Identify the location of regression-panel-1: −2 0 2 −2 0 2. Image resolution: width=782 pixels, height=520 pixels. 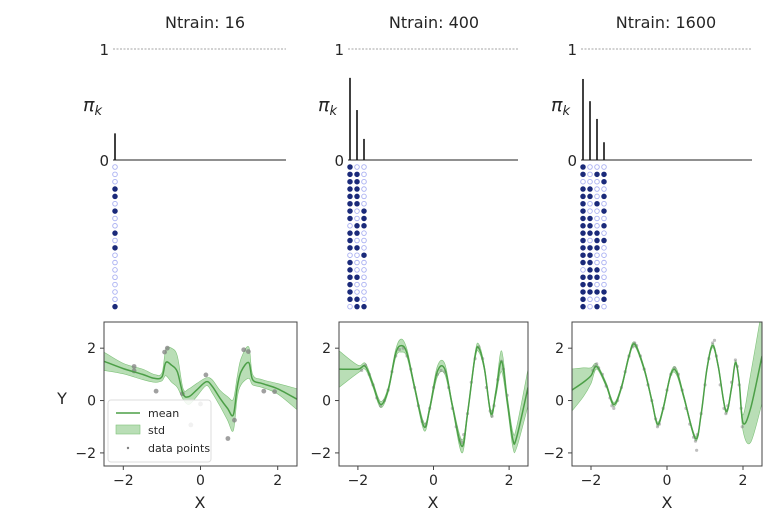
(419, 405).